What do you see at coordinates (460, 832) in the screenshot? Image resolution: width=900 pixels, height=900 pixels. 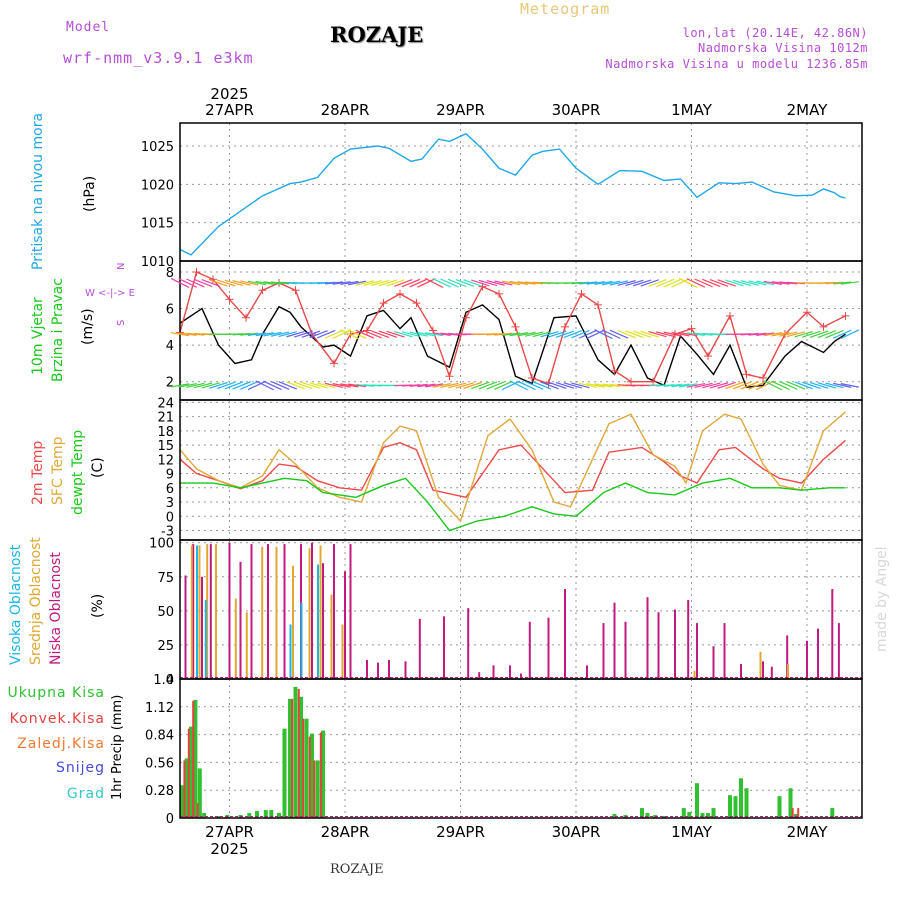 I see `day-label-bottom: 29APR` at bounding box center [460, 832].